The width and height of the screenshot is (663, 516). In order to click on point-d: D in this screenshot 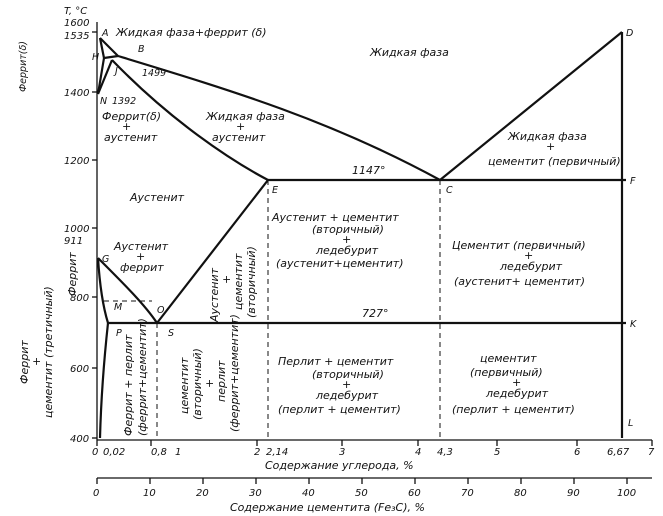, I will do `click(629, 33)`.